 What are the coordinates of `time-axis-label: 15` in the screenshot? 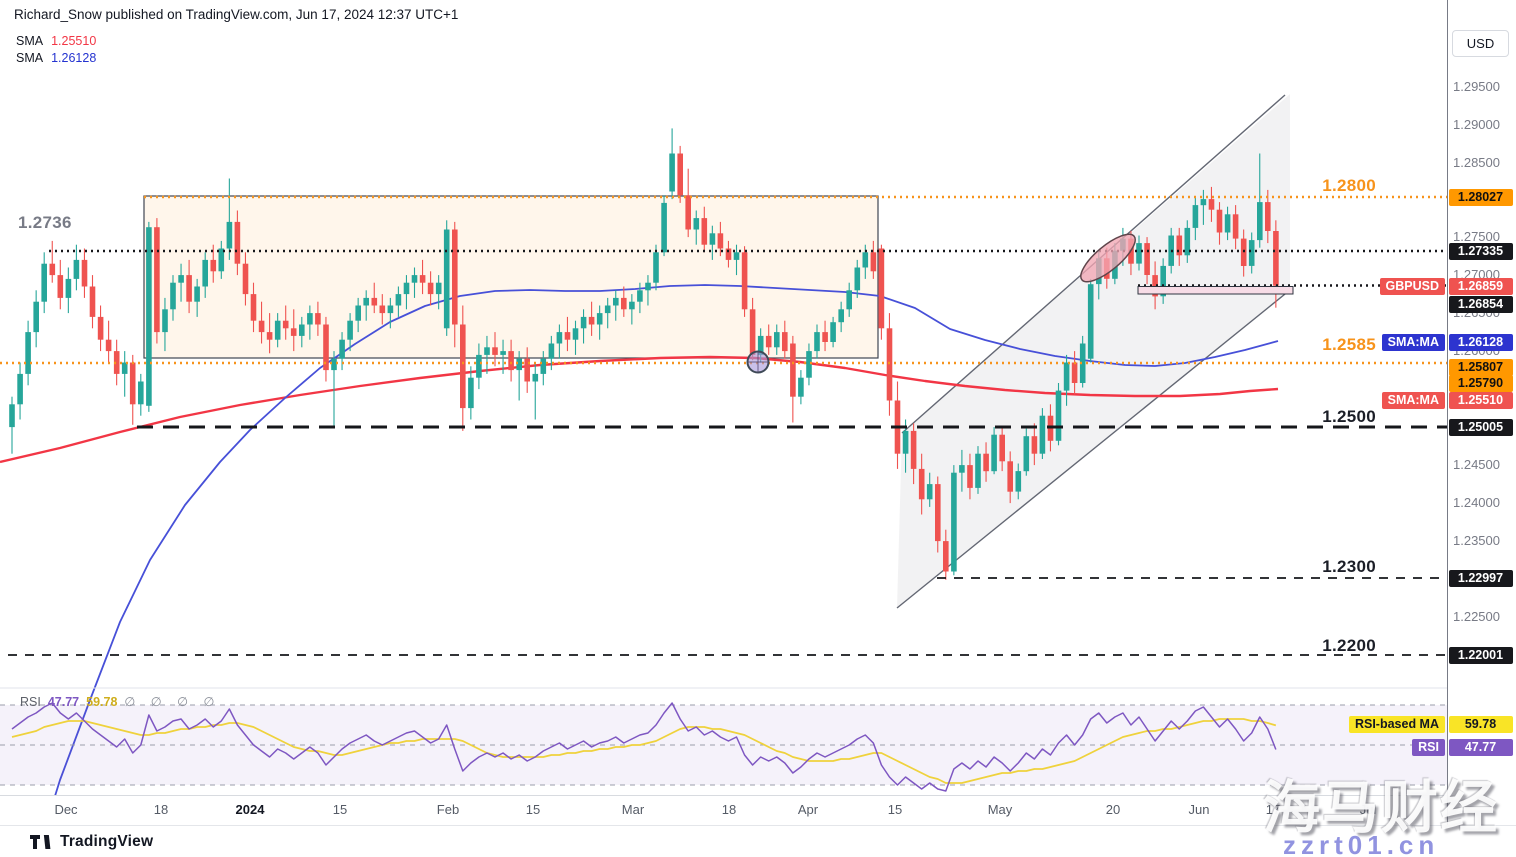 It's located at (533, 809).